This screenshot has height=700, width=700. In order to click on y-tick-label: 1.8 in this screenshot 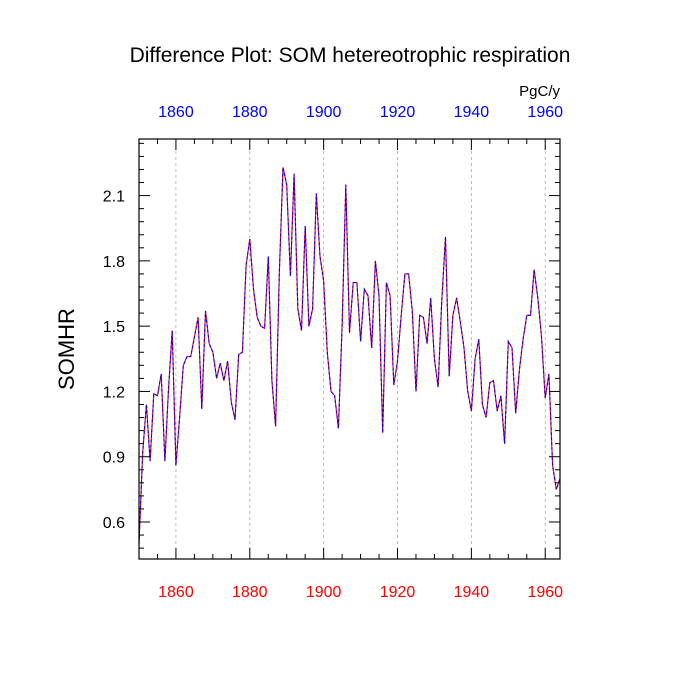, I will do `click(114, 262)`.